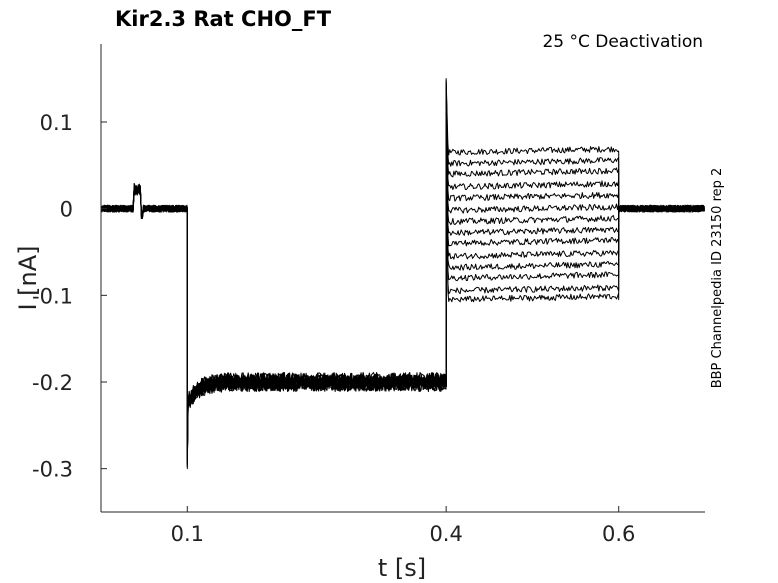 This screenshot has height=583, width=778. I want to click on y-axis-label: I [nA], so click(28, 277).